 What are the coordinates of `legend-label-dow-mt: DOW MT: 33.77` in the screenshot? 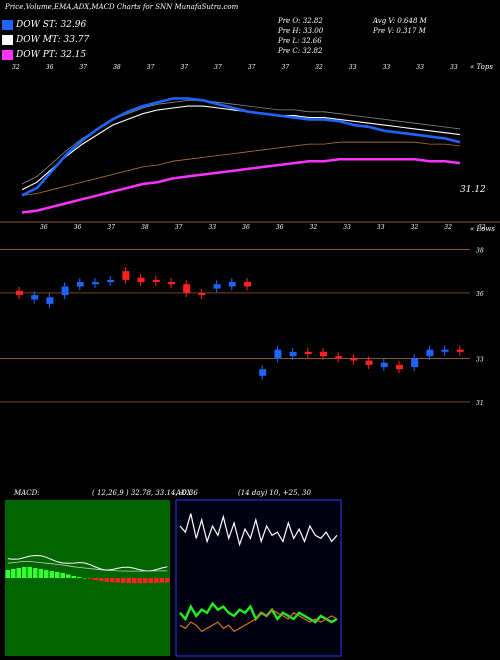 It's located at (53, 39).